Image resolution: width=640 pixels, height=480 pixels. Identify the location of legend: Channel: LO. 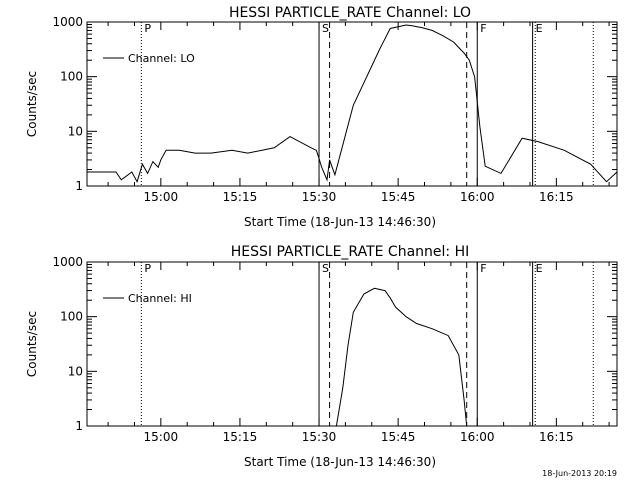
(149, 58).